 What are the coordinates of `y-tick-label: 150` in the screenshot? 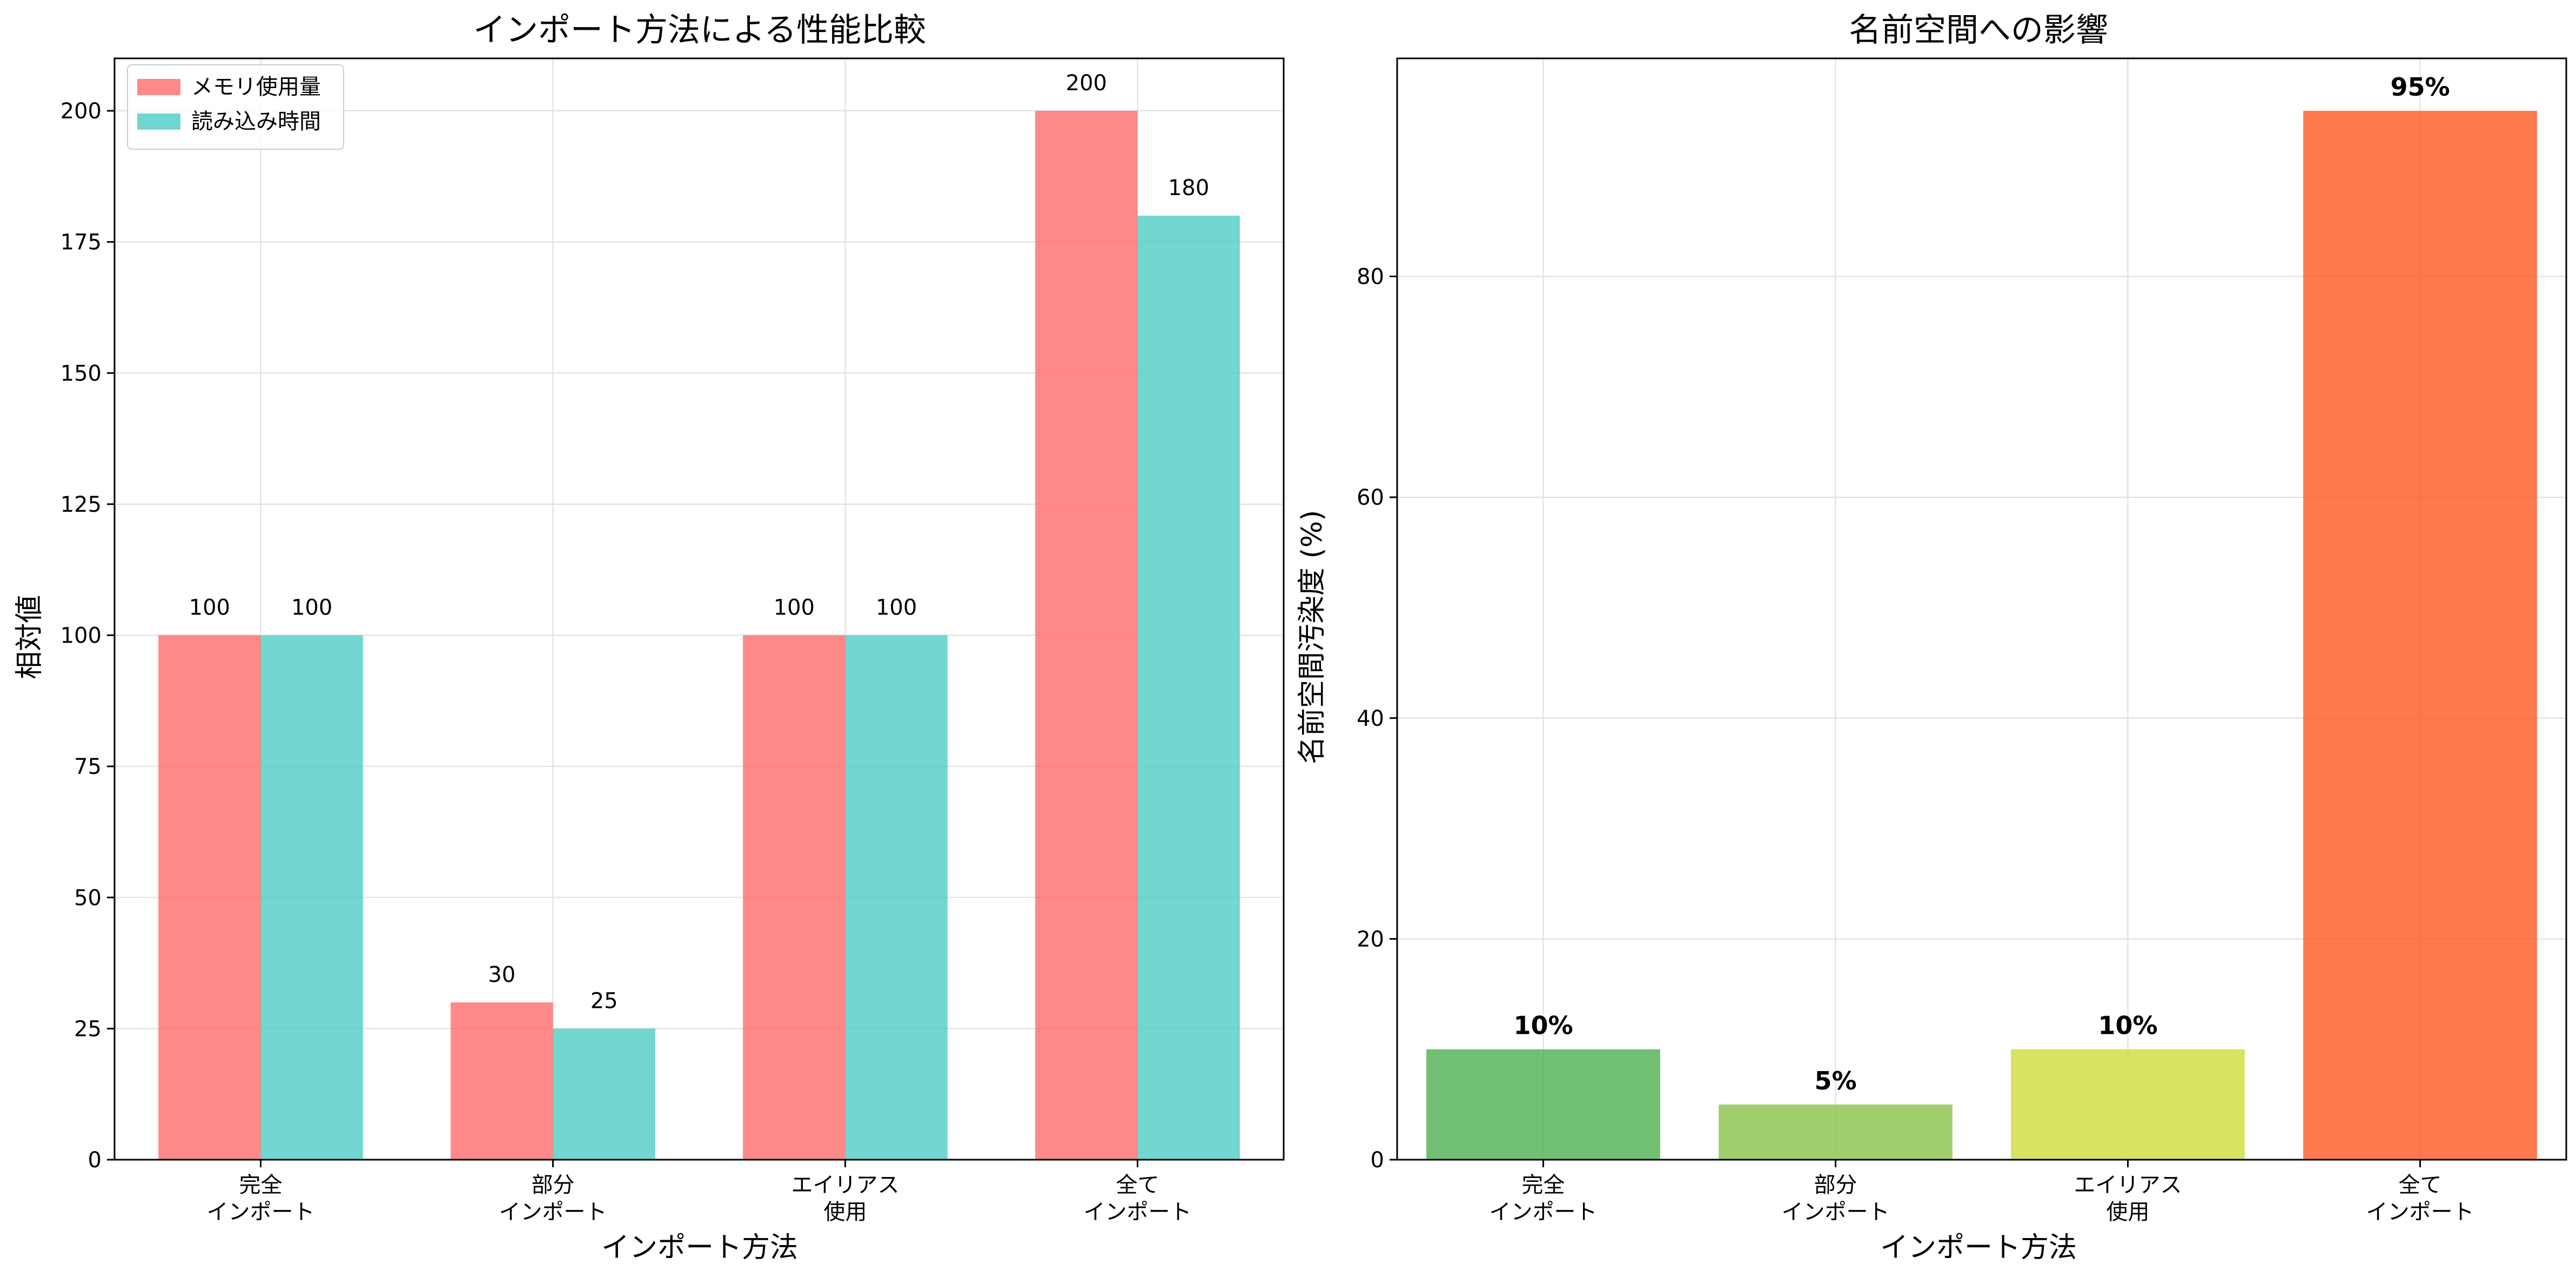 It's located at (81, 373).